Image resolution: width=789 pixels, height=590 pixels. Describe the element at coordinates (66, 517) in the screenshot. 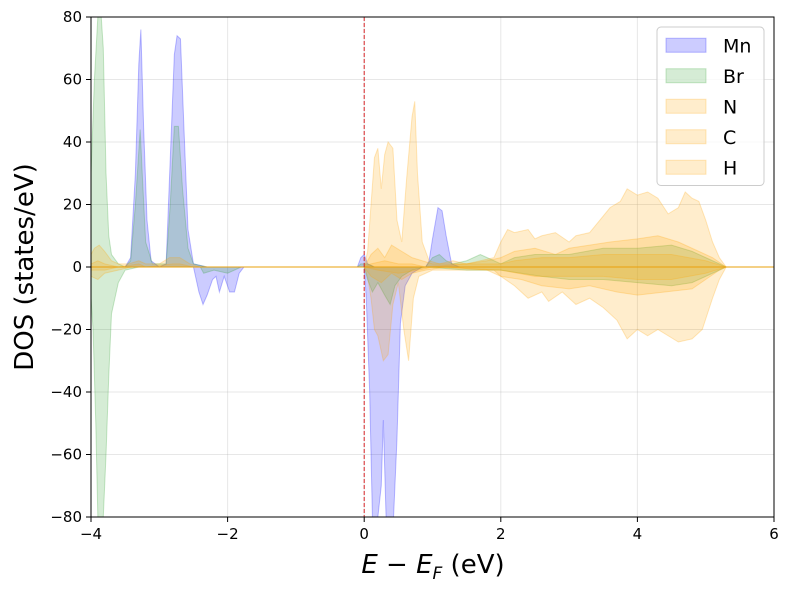

I see `y-tick-label: −80` at that location.